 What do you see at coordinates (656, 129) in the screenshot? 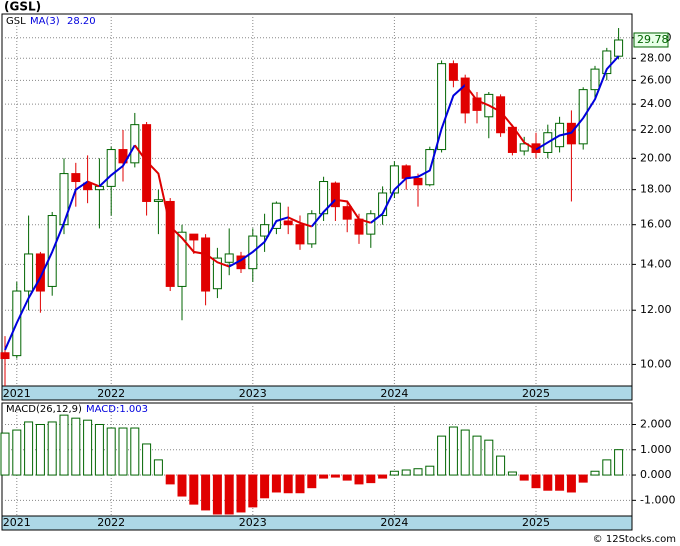
I see `y-tick-label: 22.00` at bounding box center [656, 129].